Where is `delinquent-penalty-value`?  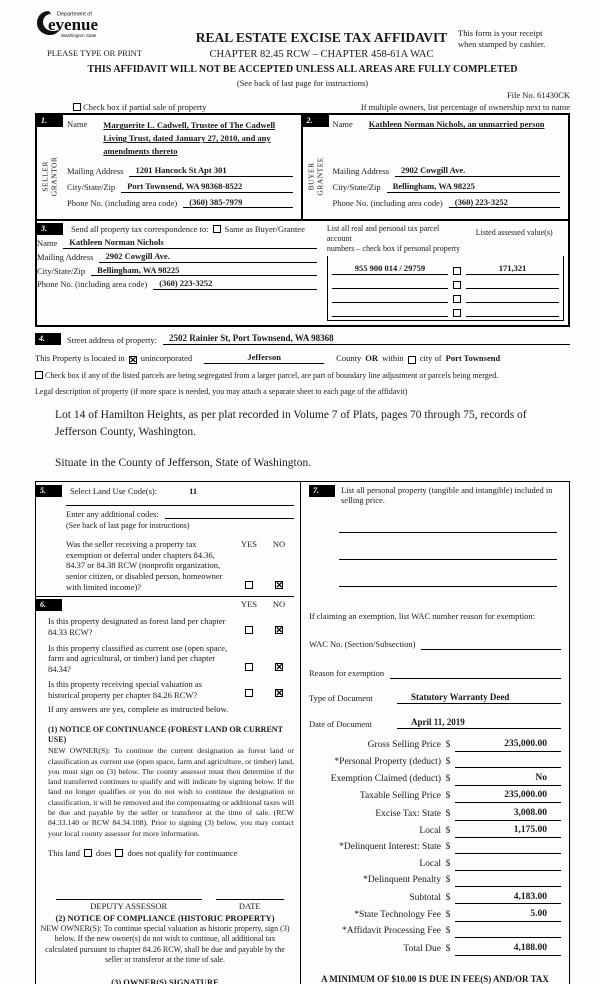 delinquent-penalty-value is located at coordinates (508, 882).